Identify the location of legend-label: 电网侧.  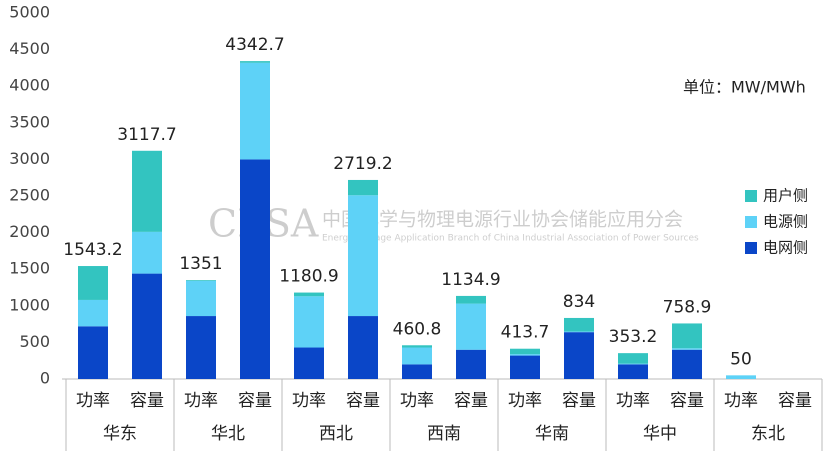
(785, 248).